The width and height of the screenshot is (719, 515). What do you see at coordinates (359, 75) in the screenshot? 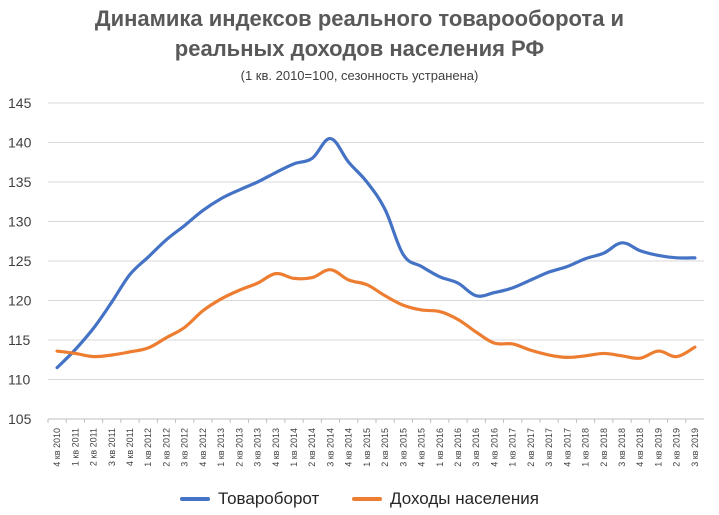
I see `chart-subtitle: (1 кв. 2010=100, сезонность устранена)` at bounding box center [359, 75].